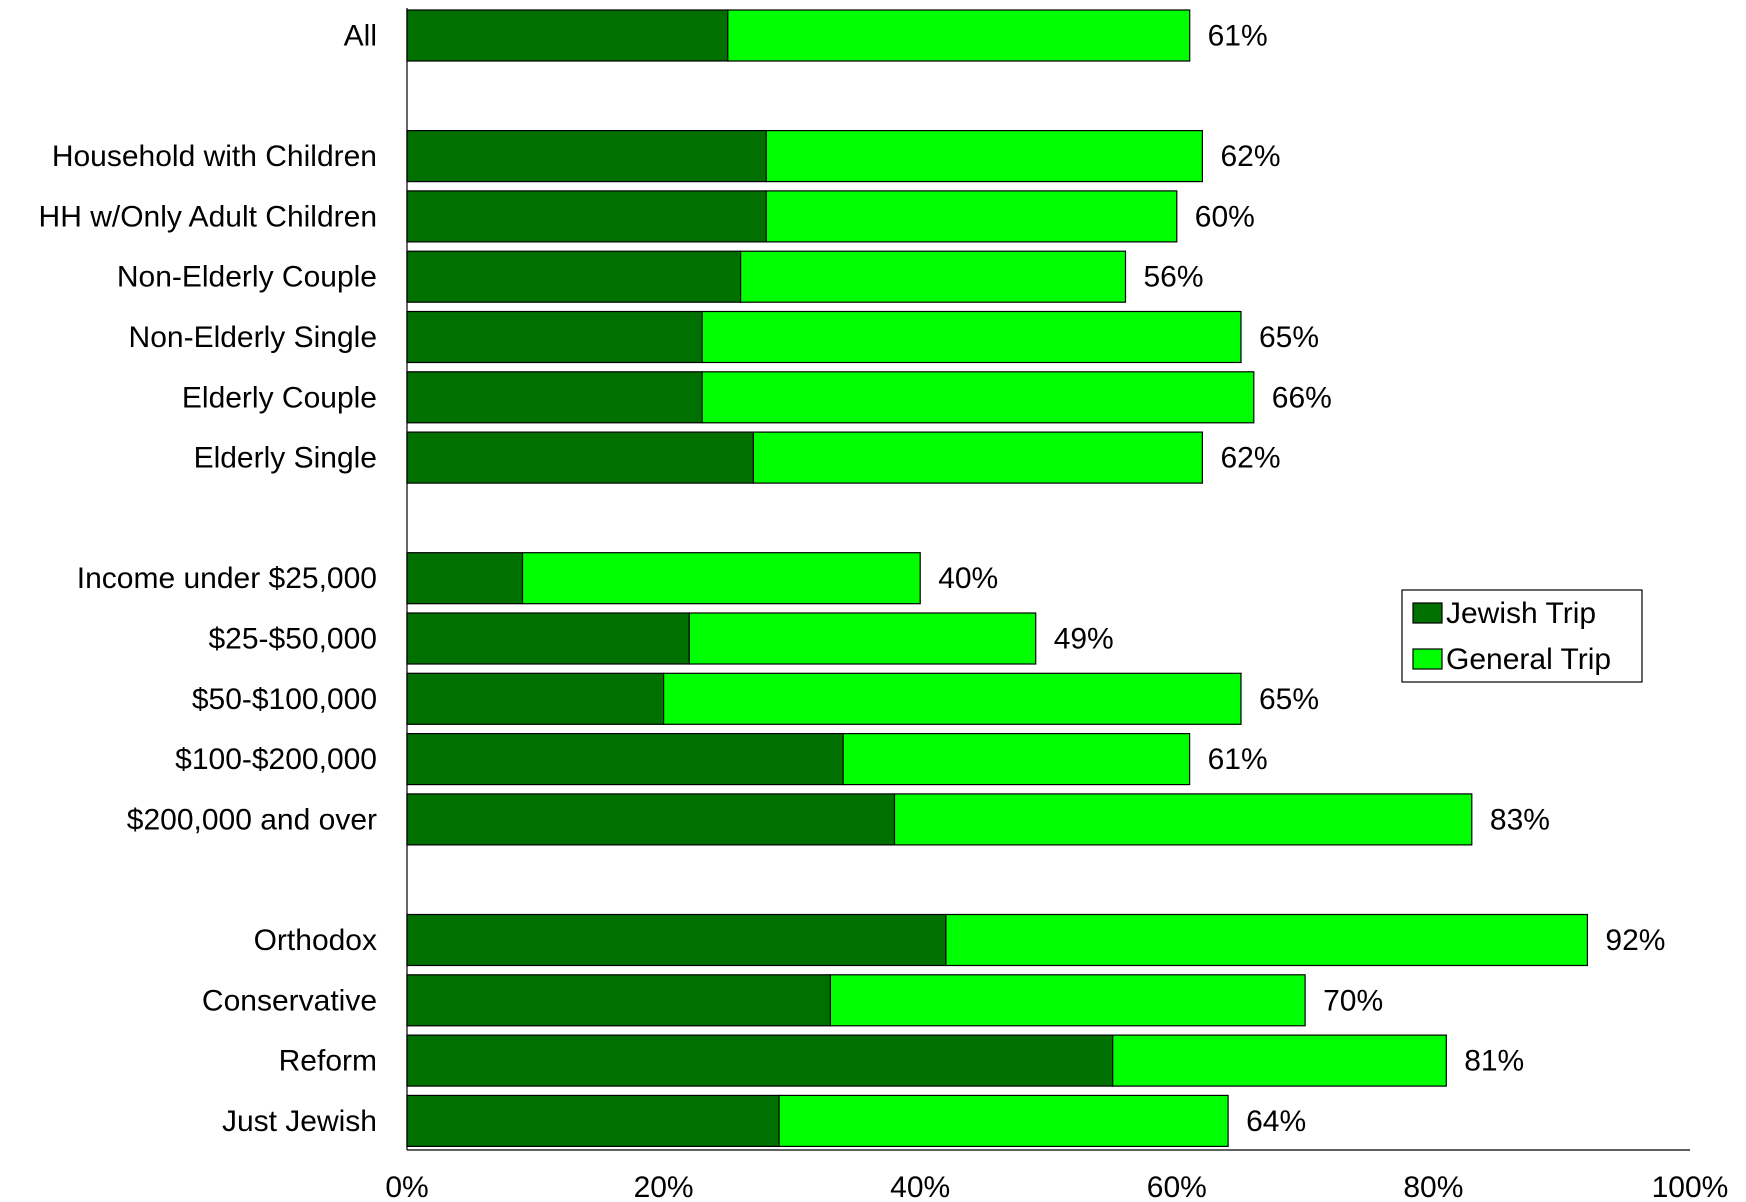 This screenshot has width=1746, height=1202. I want to click on total-label: 40%, so click(968, 578).